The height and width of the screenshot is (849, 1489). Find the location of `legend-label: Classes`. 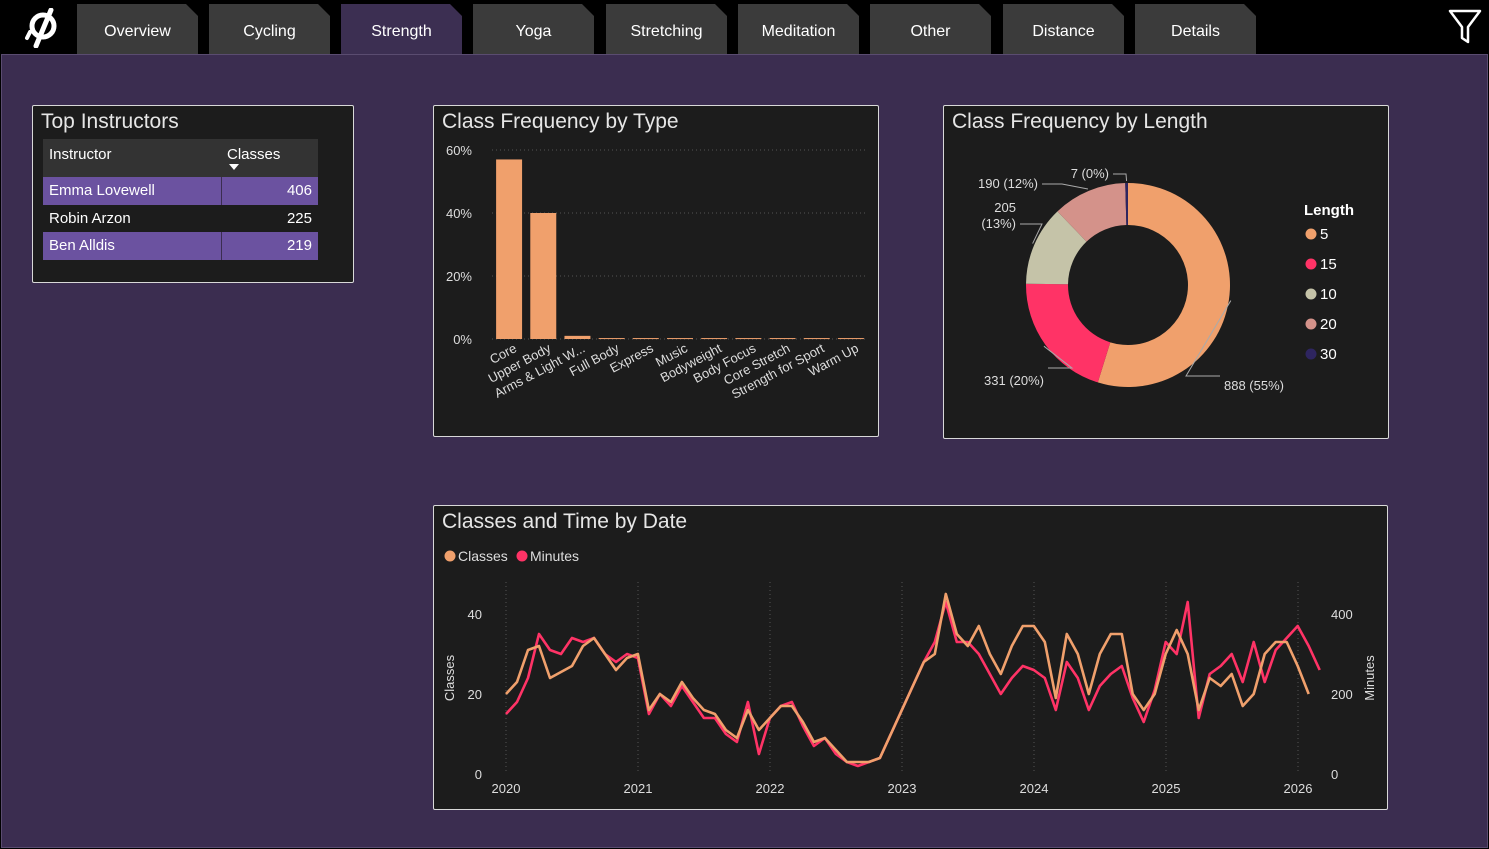

legend-label: Classes is located at coordinates (483, 556).